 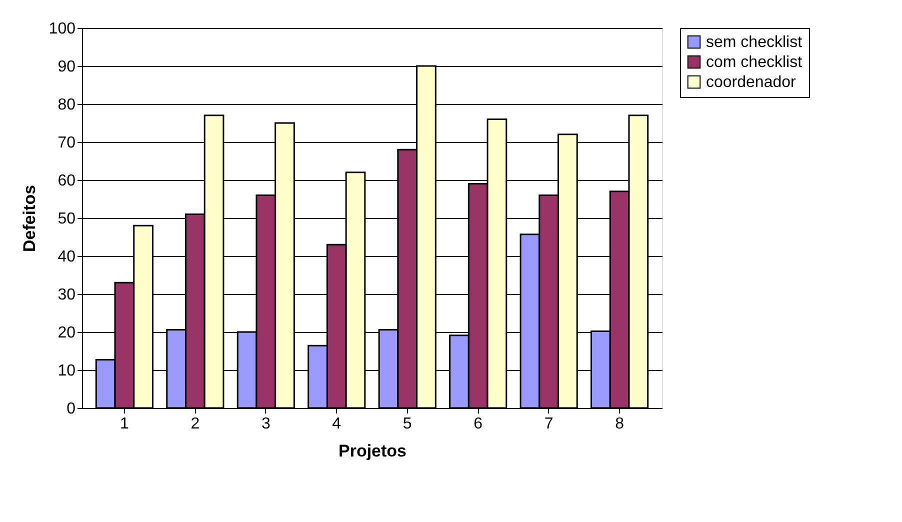 I want to click on y-tick-label: 80, so click(x=67, y=105).